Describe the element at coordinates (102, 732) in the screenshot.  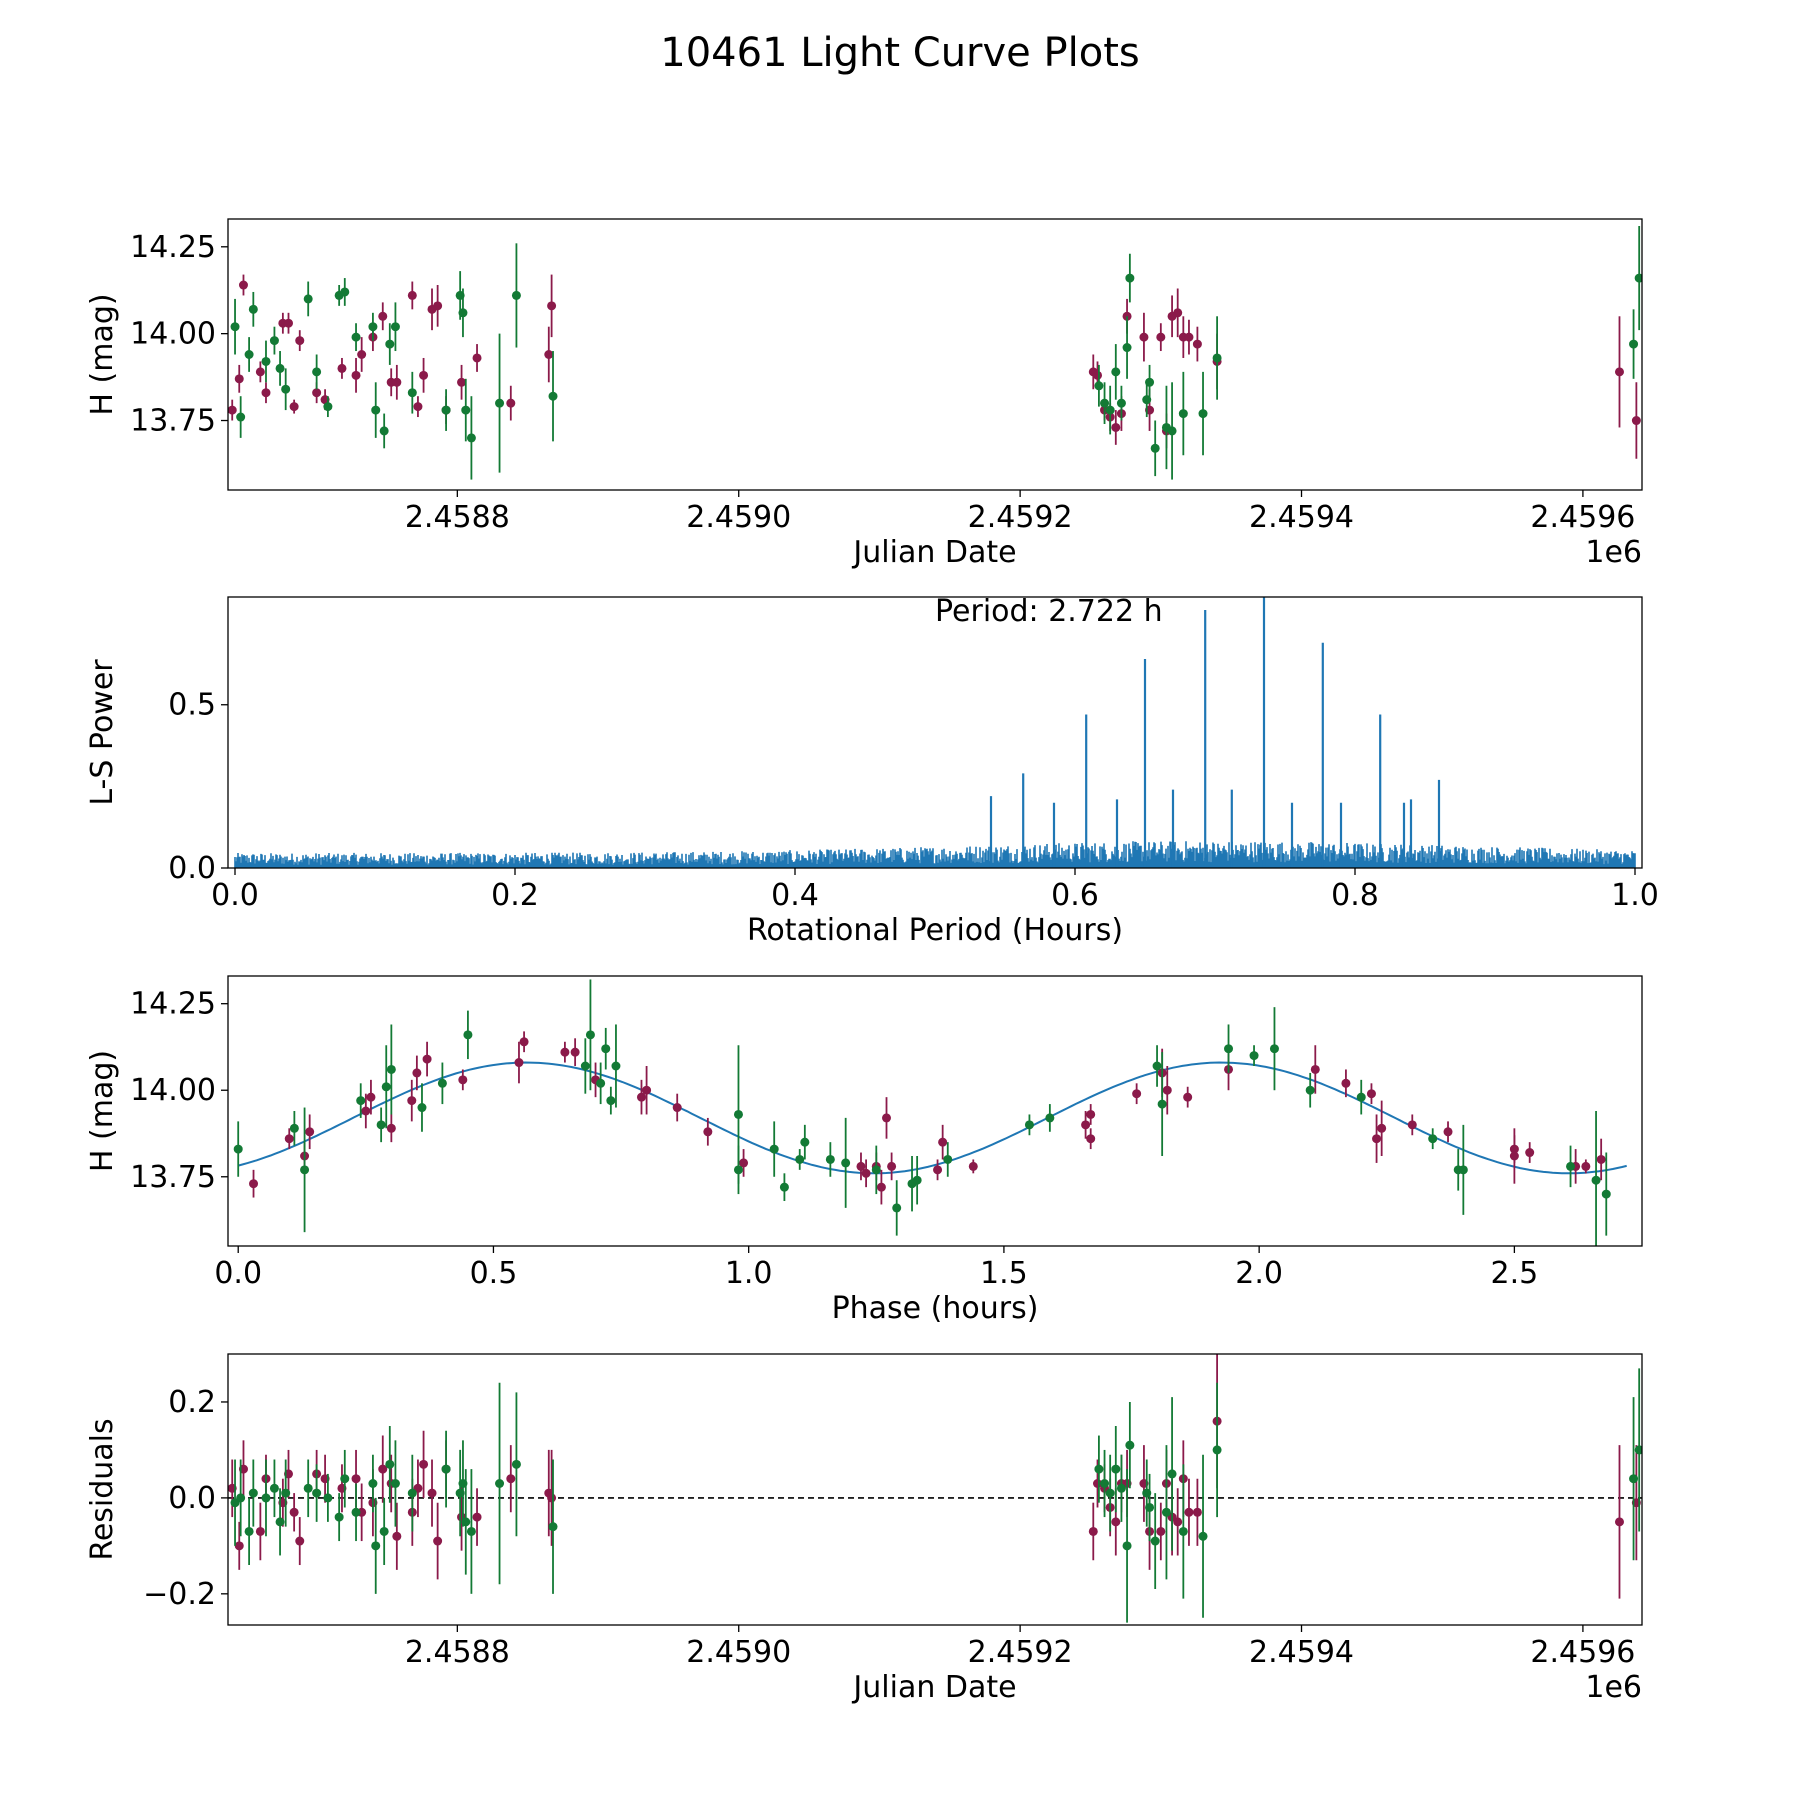
I see `y-axis-label: L-S Power` at that location.